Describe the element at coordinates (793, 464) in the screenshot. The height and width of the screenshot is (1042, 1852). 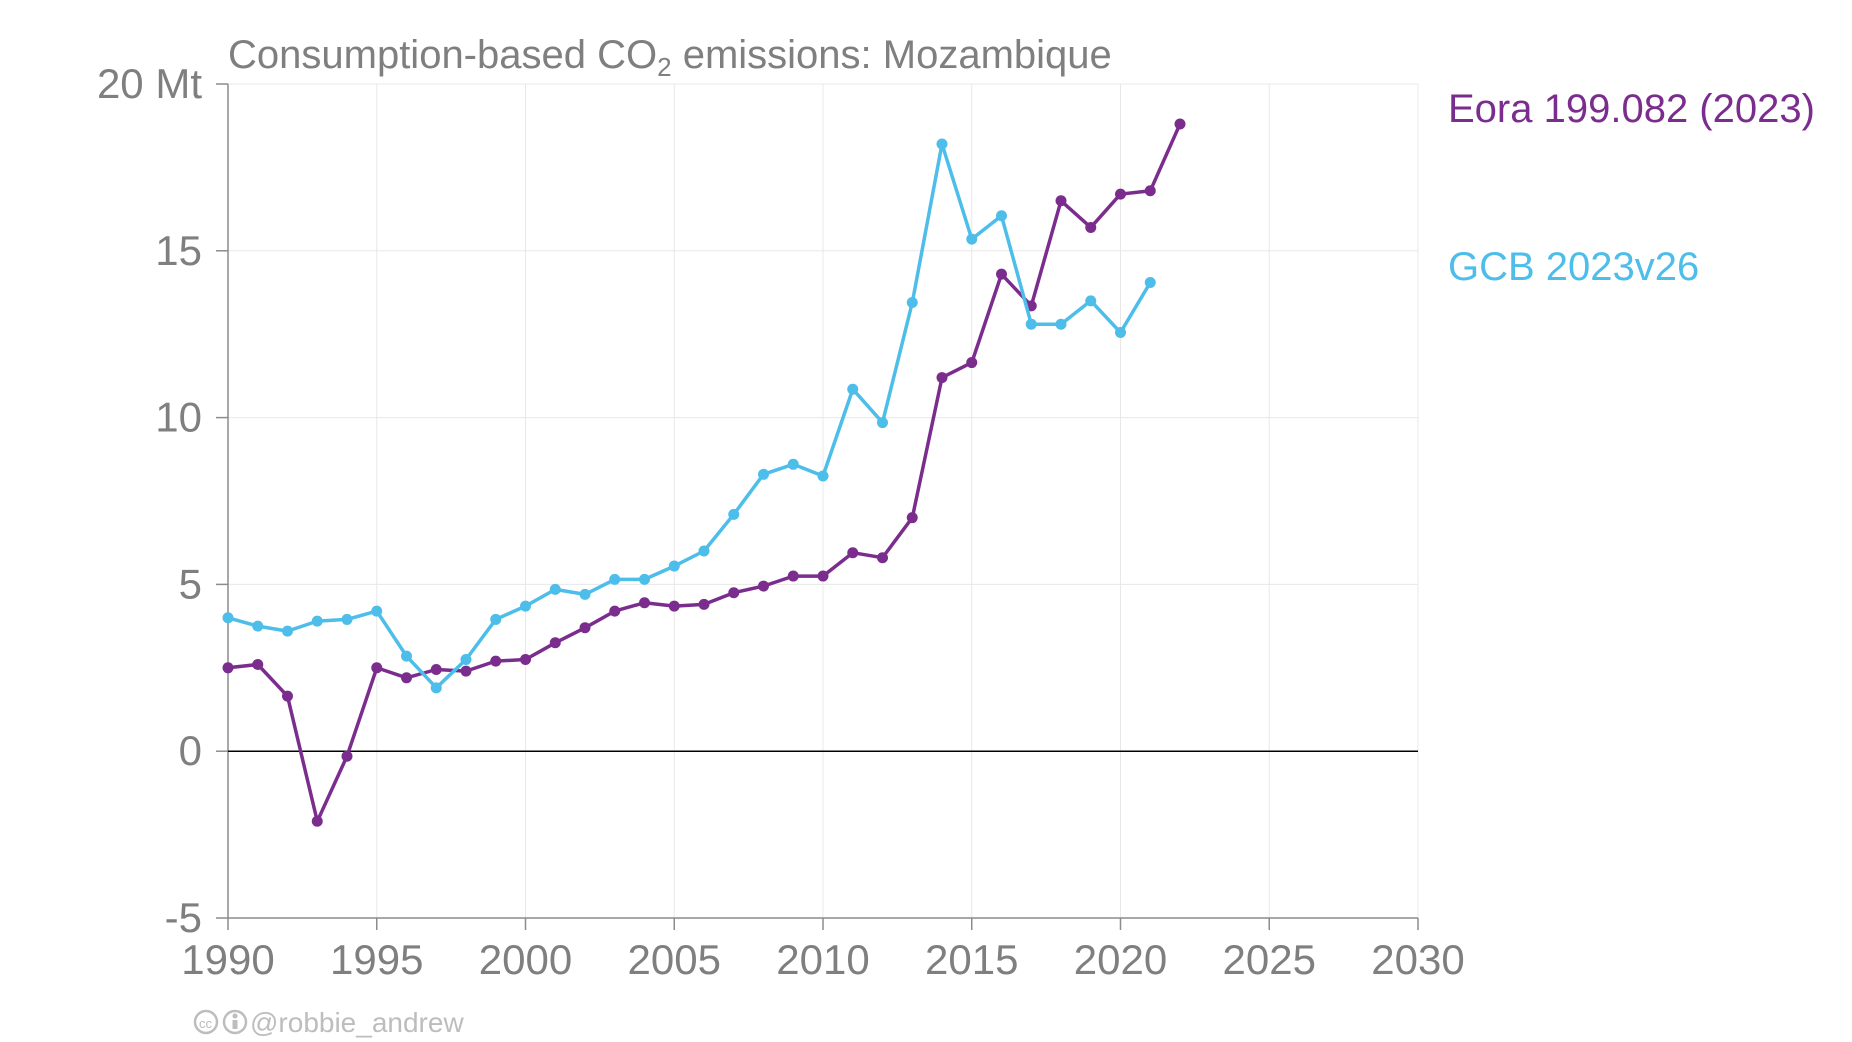
I see `data-point-gcb-2023v26-2009` at that location.